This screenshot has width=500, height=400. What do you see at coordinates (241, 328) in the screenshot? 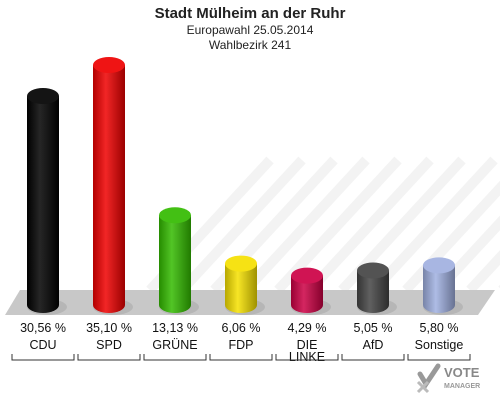
I see `value-label: 6,06 %` at bounding box center [241, 328].